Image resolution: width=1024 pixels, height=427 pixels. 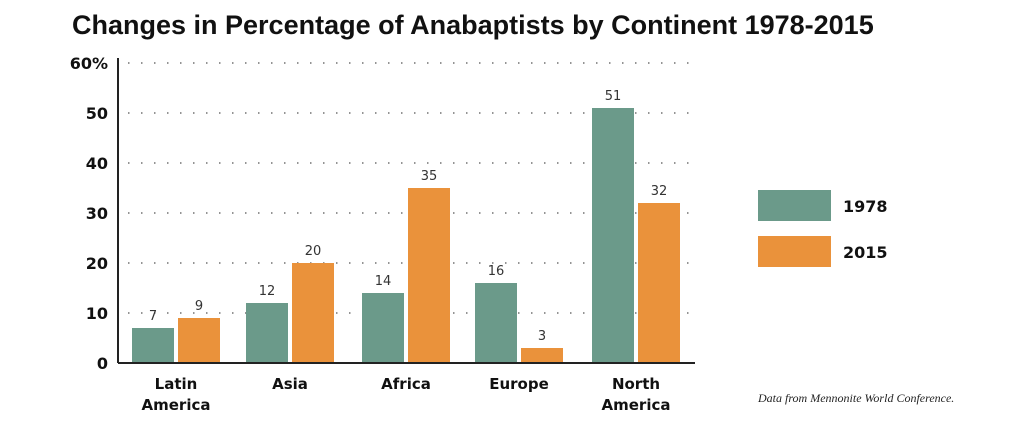 What do you see at coordinates (659, 191) in the screenshot?
I see `data-label: 32` at bounding box center [659, 191].